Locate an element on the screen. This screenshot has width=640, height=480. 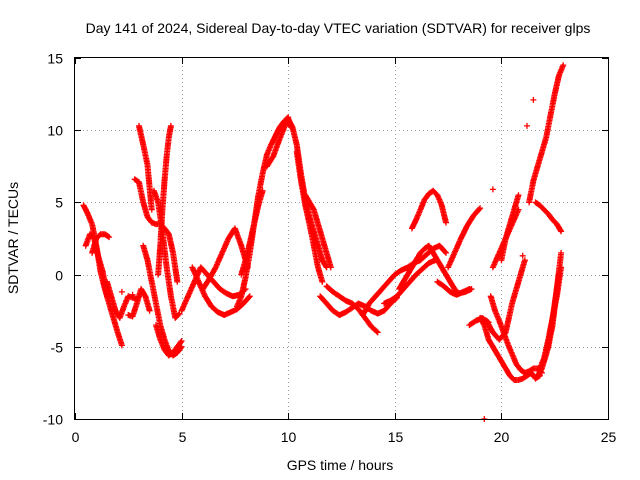
series-arc-ai is located at coordinates (546, 134).